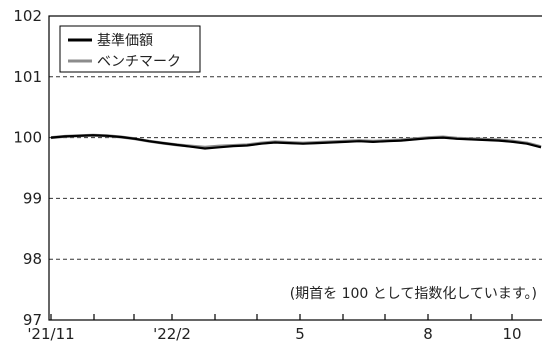 This screenshot has width=542, height=343. Describe the element at coordinates (50, 334) in the screenshot. I see `x-tick-label-0: '21/11` at that location.